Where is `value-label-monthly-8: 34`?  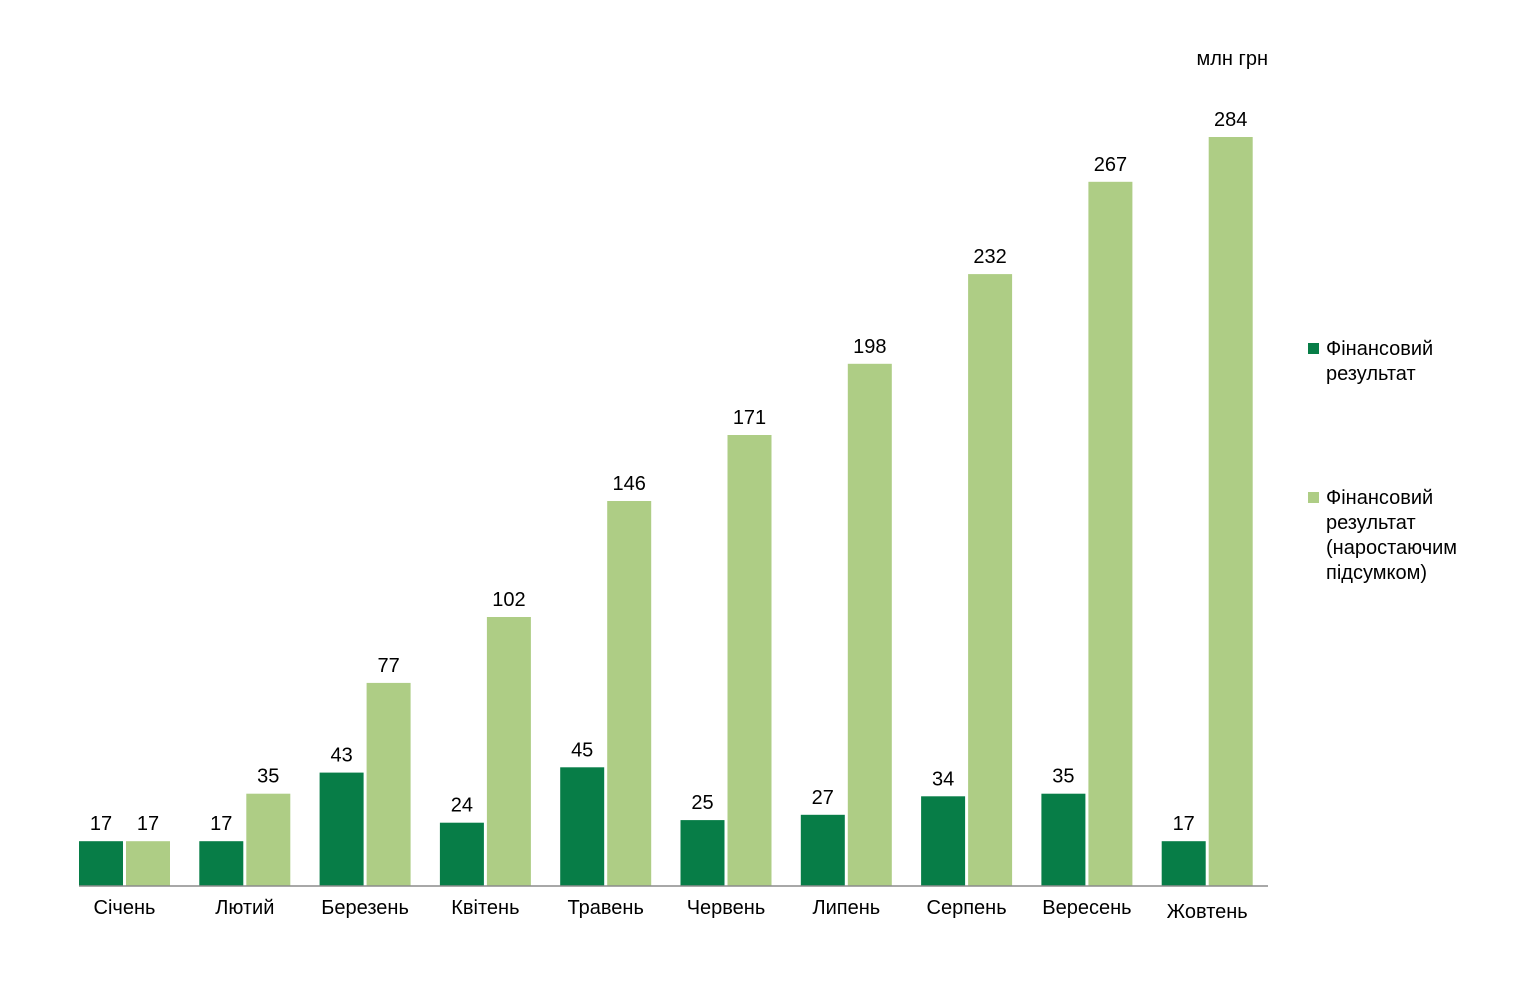
value-label-monthly-8: 34 is located at coordinates (943, 779).